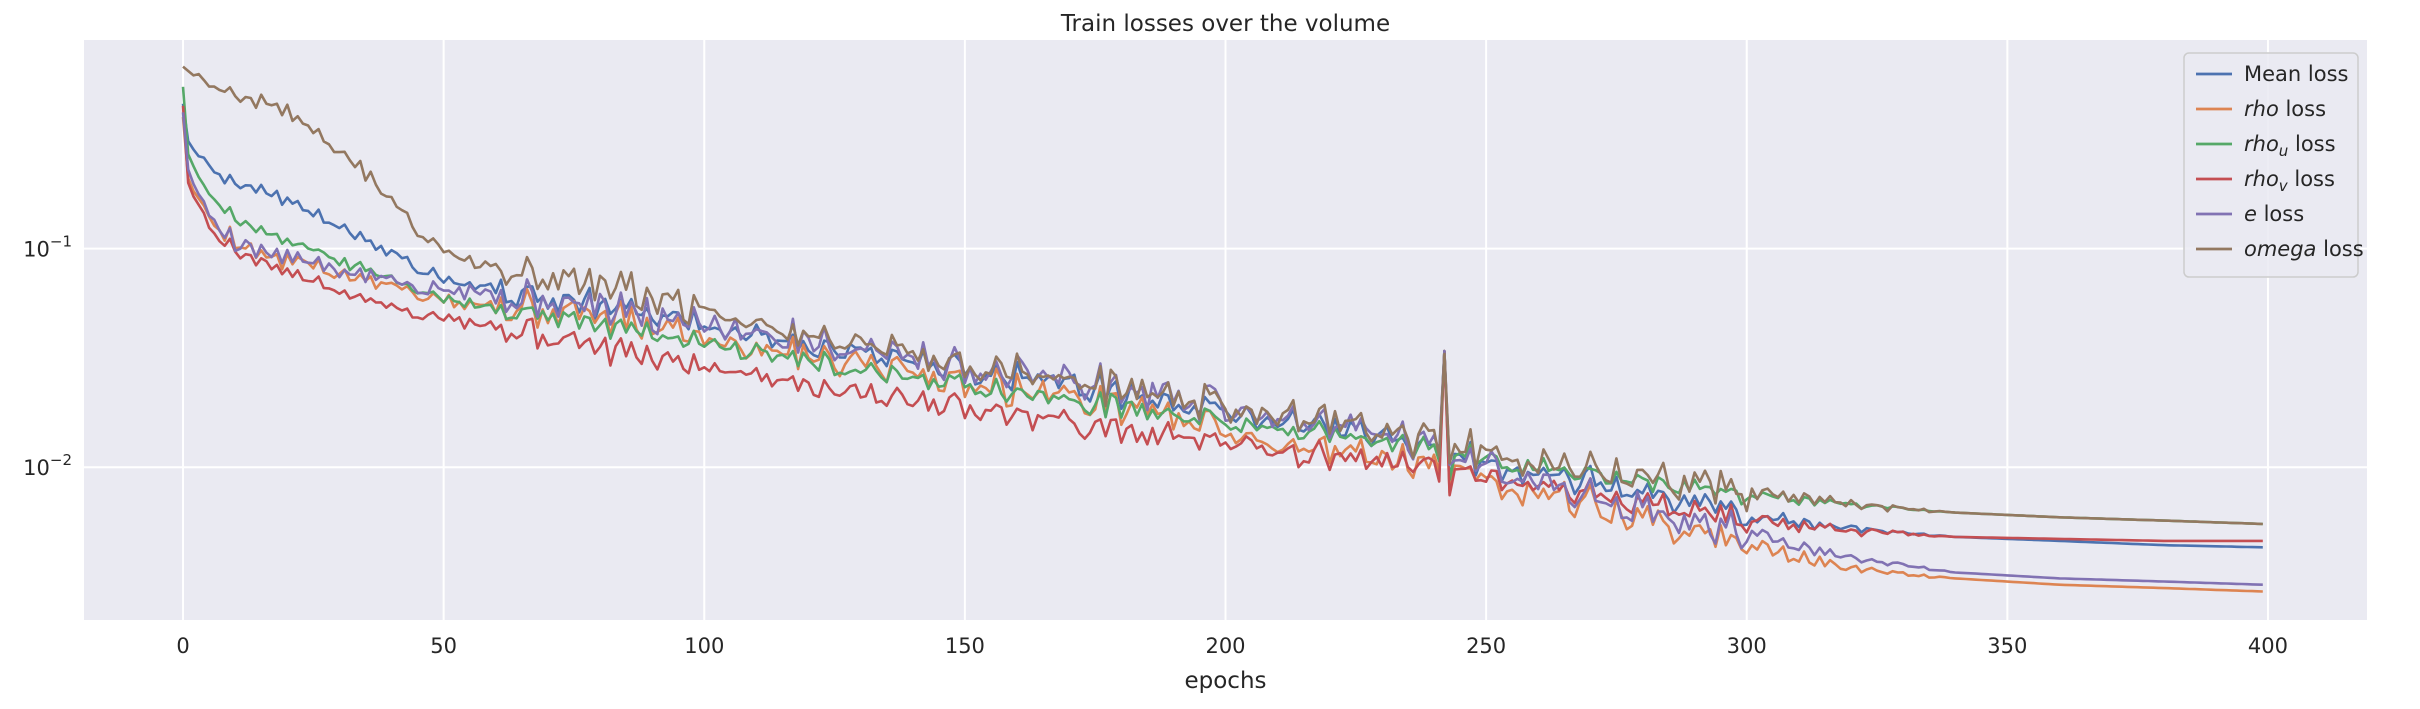 The height and width of the screenshot is (709, 2420). Describe the element at coordinates (2289, 181) in the screenshot. I see `legend-entry: rhov loss` at that location.